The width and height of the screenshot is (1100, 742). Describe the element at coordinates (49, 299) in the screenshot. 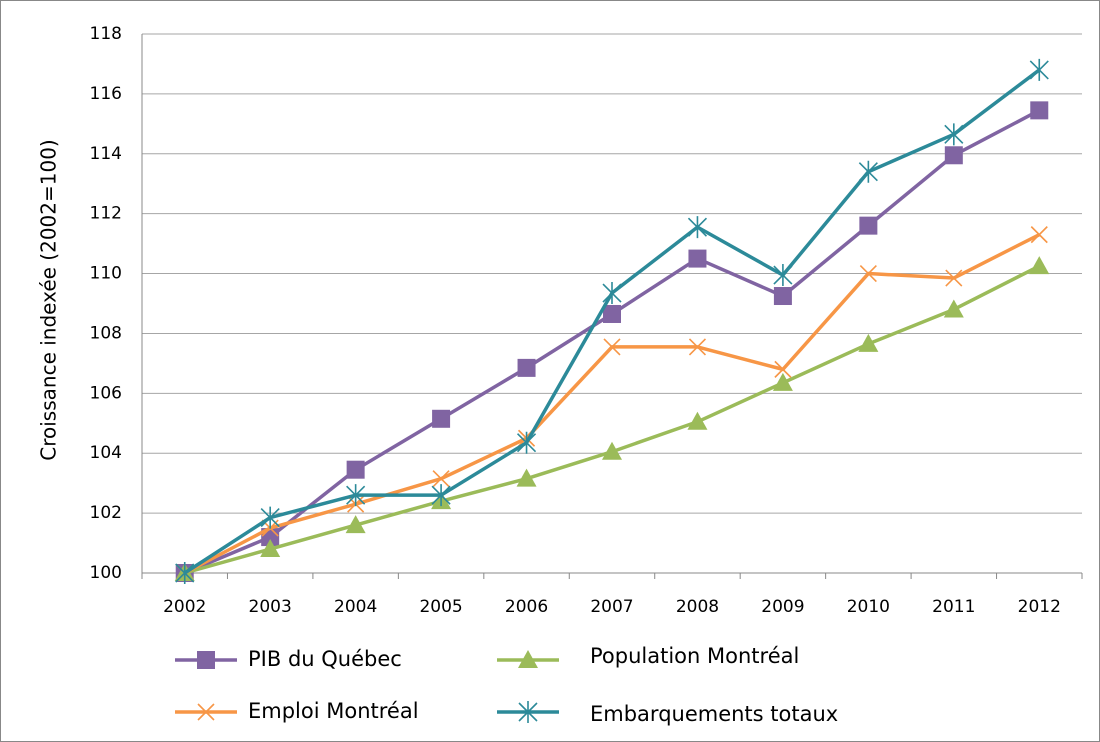

I see `y-axis-title: Croissance indexée (2002=100)` at that location.